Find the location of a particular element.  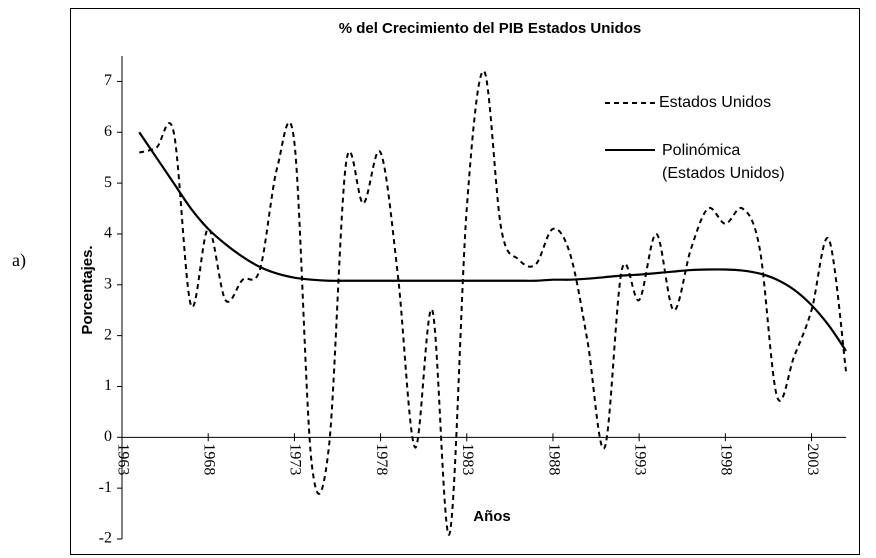

y-tick-label: 6 is located at coordinates (108, 131).